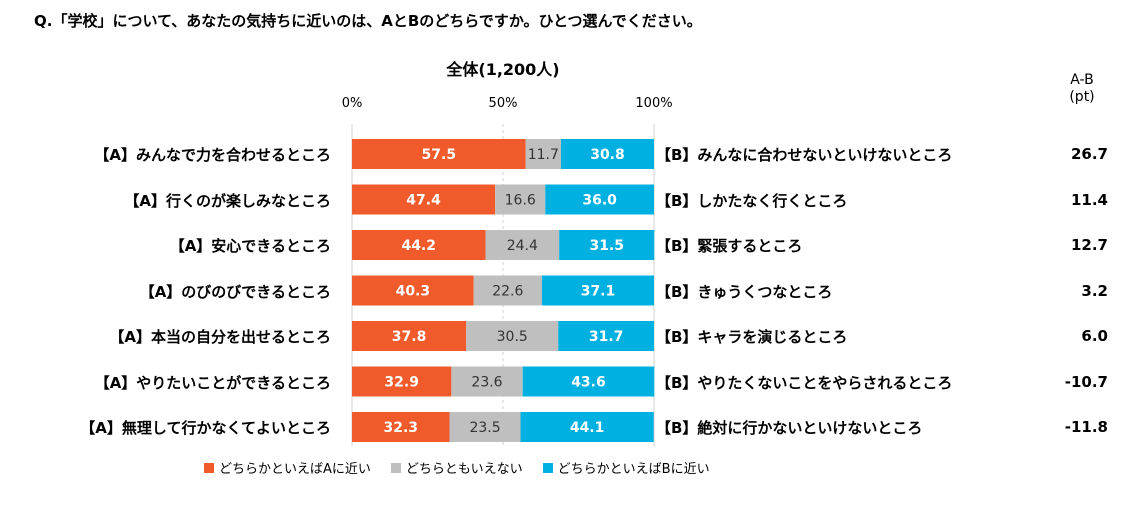 This screenshot has height=514, width=1121. What do you see at coordinates (804, 155) in the screenshot?
I see `category-label-b: 【B】みんなに合わせないといけないところ` at bounding box center [804, 155].